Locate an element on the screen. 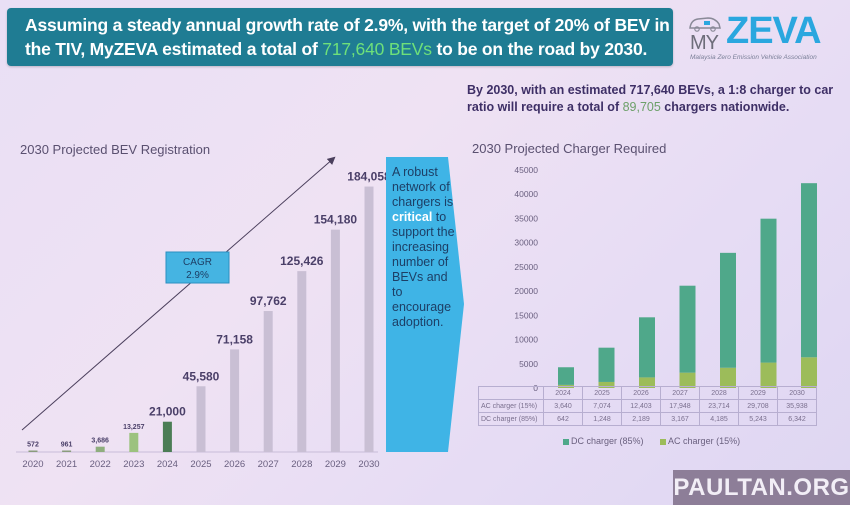  bar-lower-2029 is located at coordinates (768, 375).